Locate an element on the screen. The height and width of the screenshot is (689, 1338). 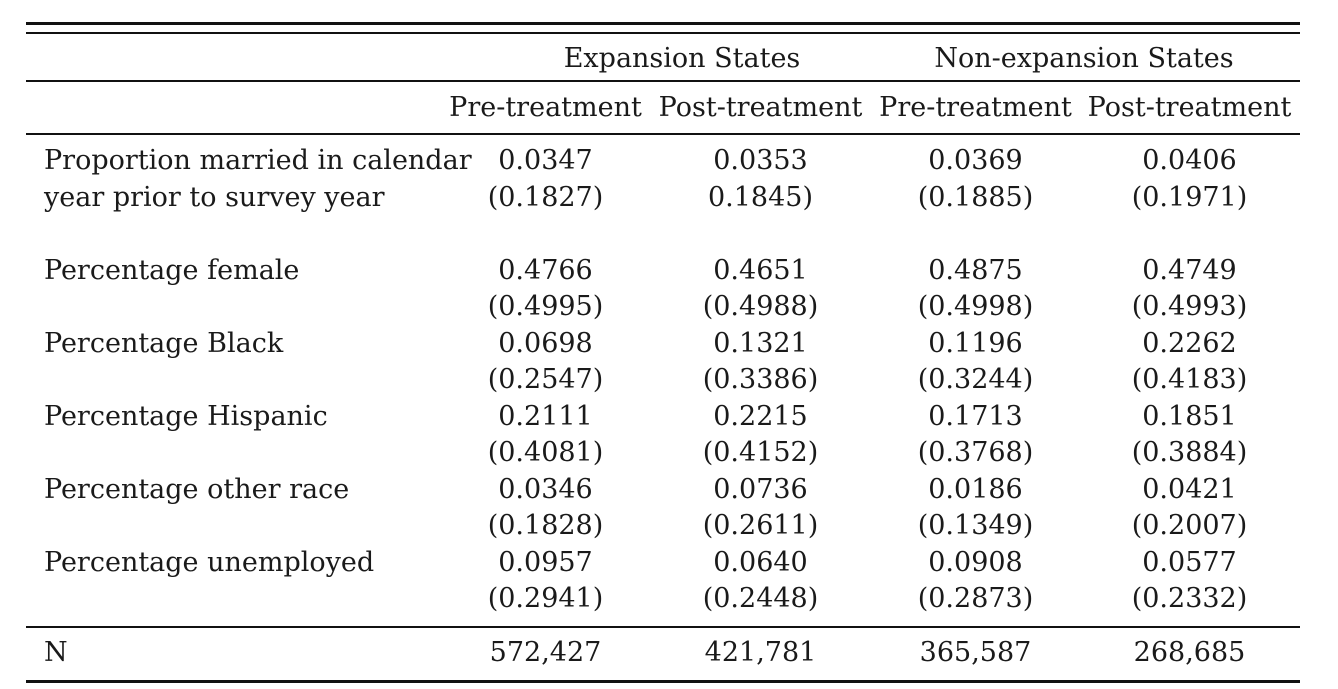
mean-cell: 0.0347 is located at coordinates (545, 160).